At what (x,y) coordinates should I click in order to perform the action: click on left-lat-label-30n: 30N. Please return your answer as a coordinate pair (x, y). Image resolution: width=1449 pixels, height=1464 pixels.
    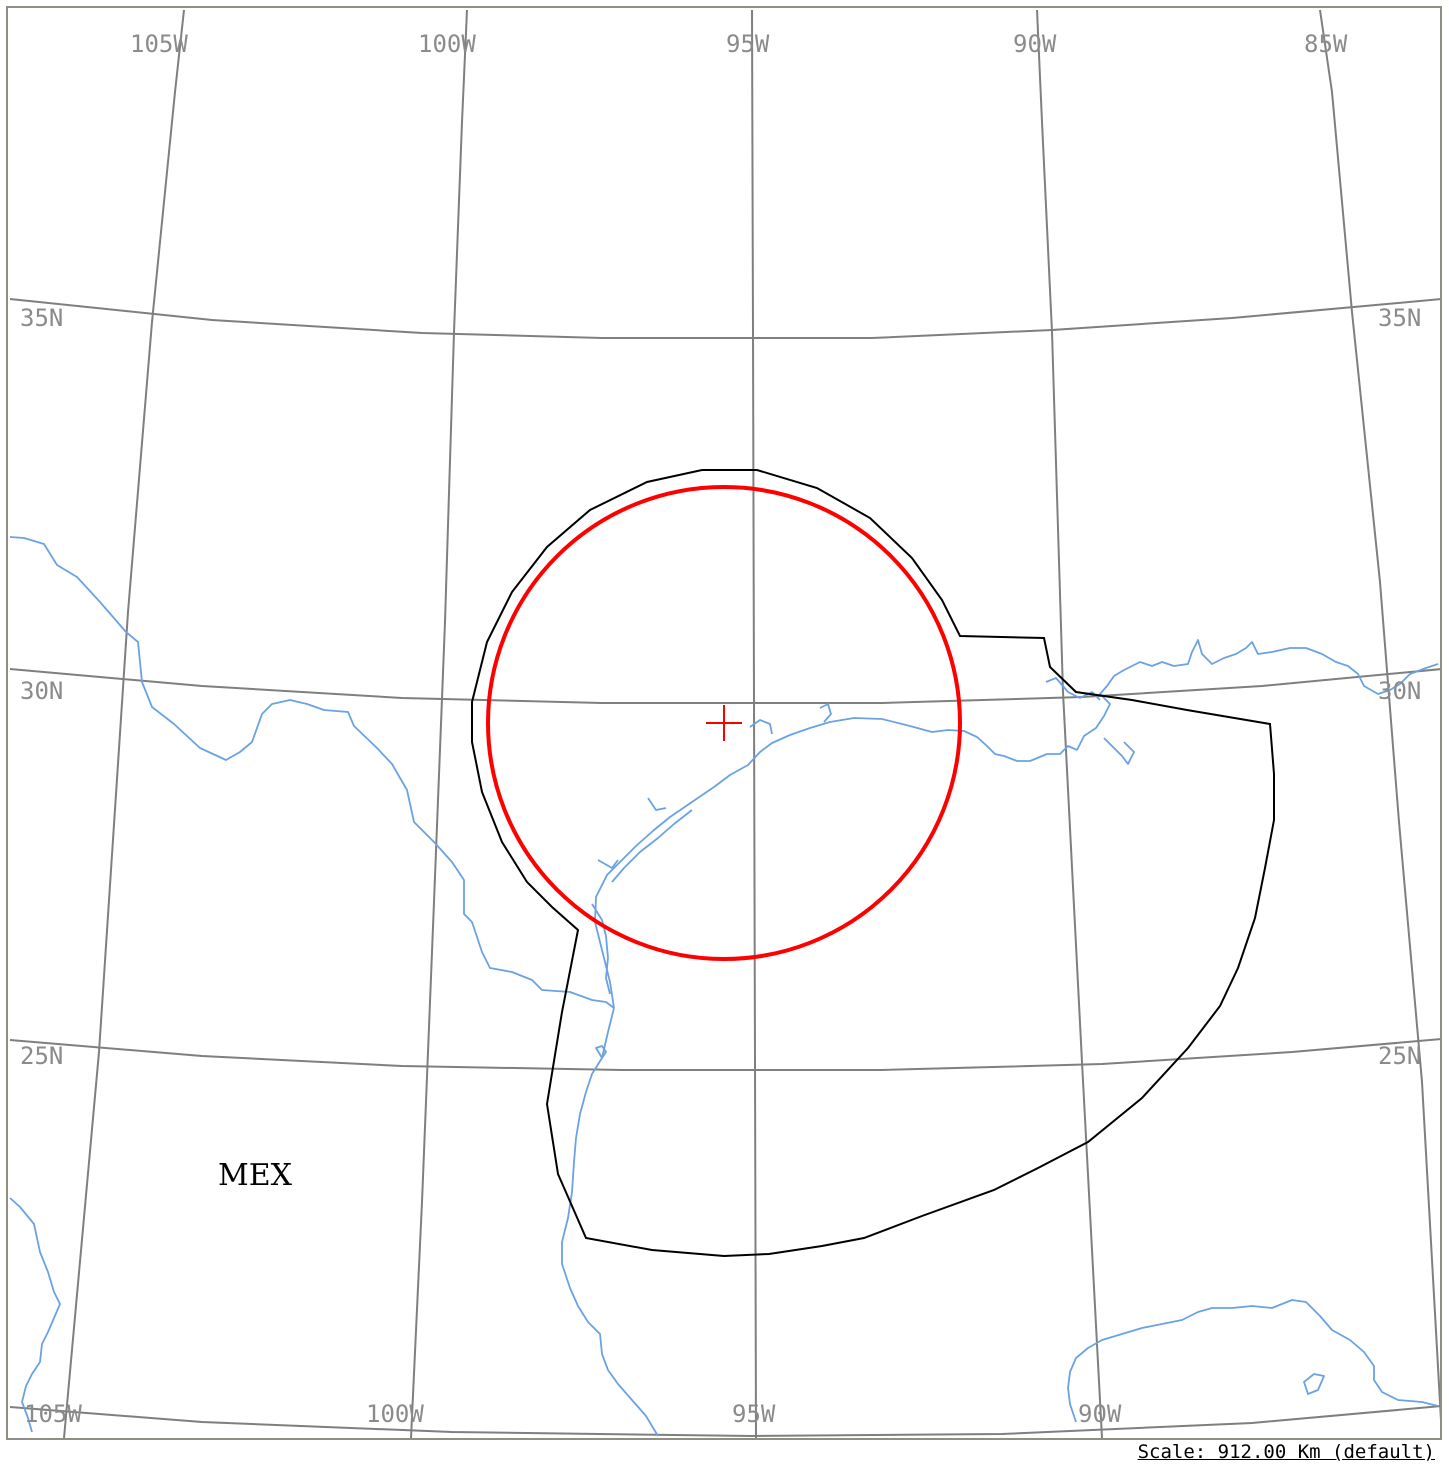
    Looking at the image, I should click on (41, 691).